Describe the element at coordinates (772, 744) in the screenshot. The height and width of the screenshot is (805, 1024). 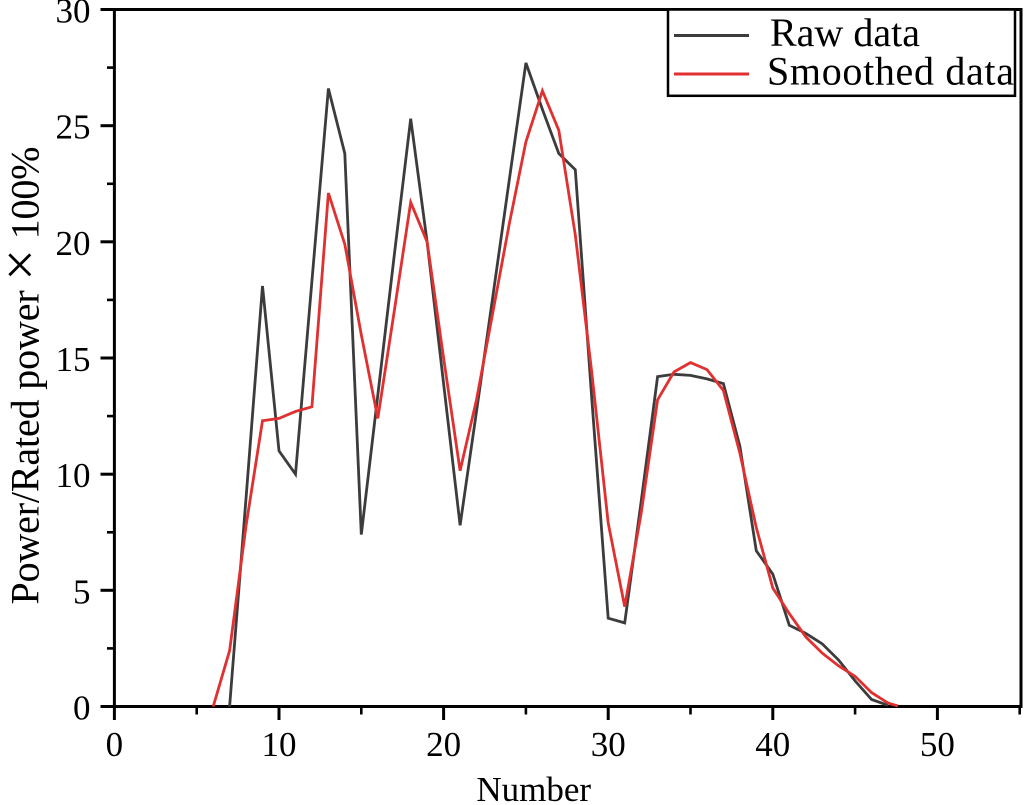
I see `svg-text: 40` at that location.